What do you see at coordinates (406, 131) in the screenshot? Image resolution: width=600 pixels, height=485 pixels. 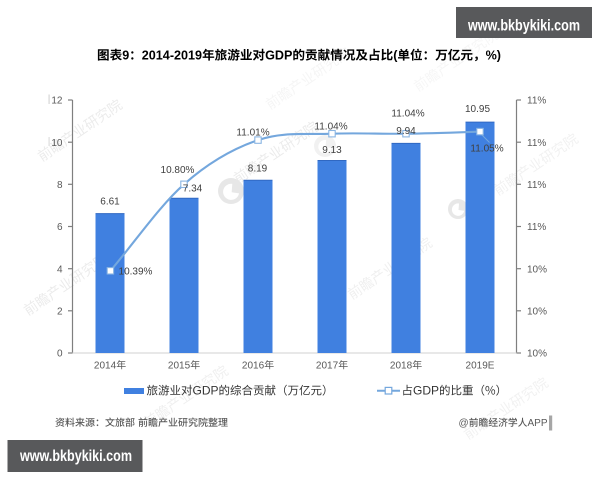 I see `svg-text: 9.94` at bounding box center [406, 131].